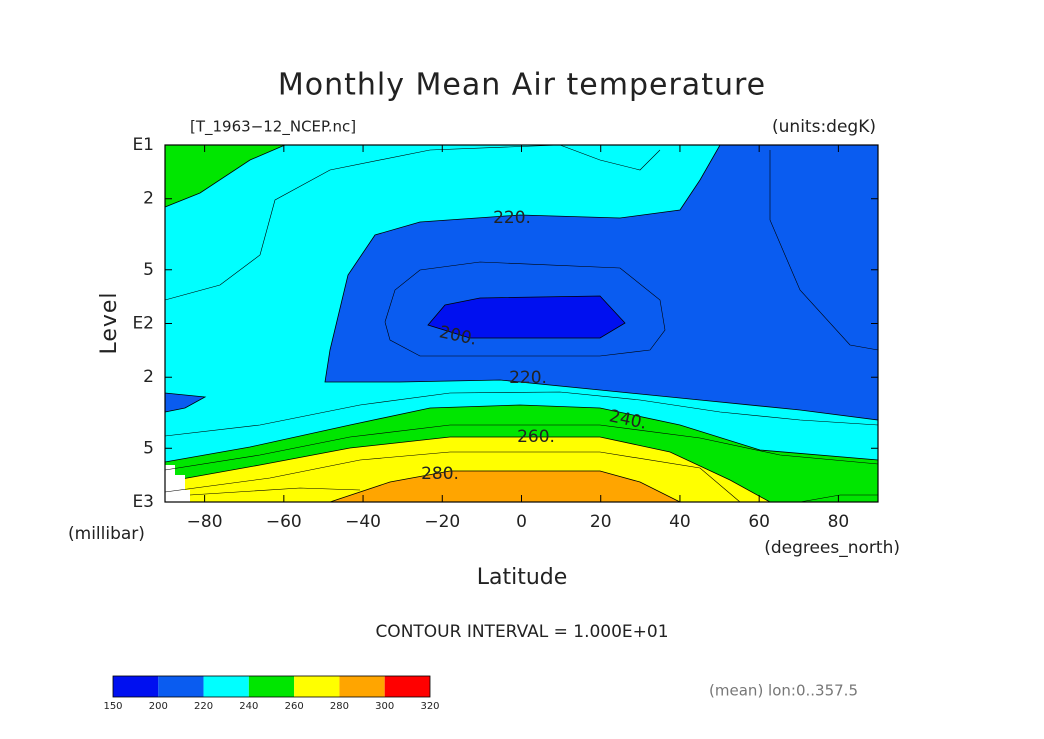 The width and height of the screenshot is (1044, 739). I want to click on x-tick-label: 20, so click(601, 522).